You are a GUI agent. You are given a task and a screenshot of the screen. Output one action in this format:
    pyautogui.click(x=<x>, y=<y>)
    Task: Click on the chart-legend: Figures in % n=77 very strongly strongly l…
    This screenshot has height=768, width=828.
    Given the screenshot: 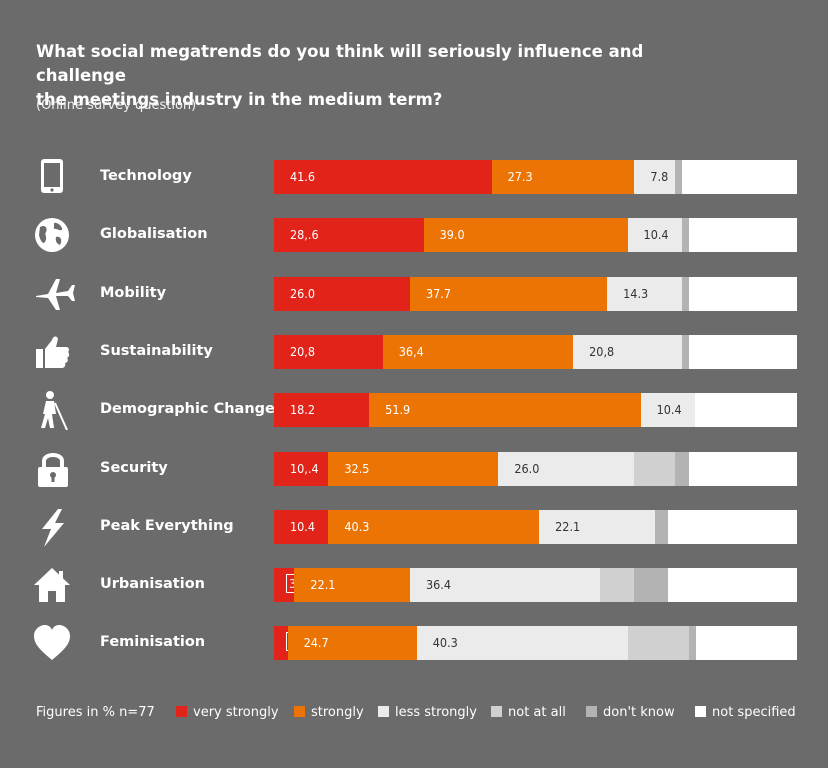 What is the action you would take?
    pyautogui.click(x=426, y=715)
    